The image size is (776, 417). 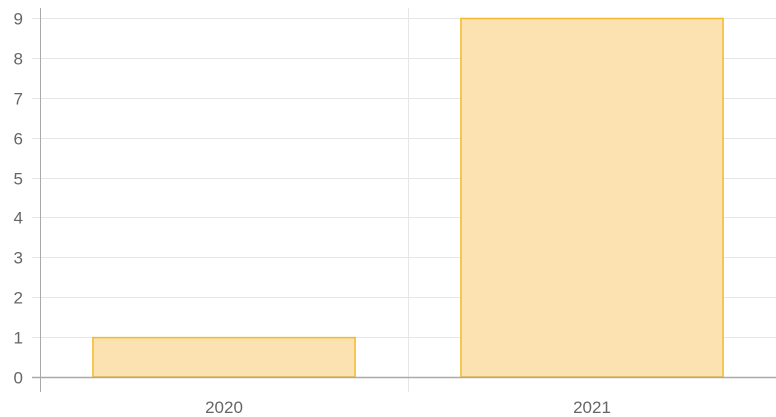 I want to click on x-tick-label: 2021, so click(x=592, y=407).